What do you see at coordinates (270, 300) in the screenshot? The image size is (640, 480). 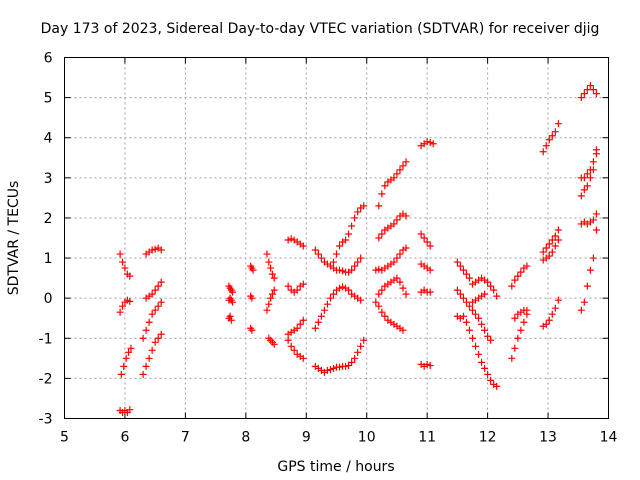 I see `series-s16` at bounding box center [270, 300].